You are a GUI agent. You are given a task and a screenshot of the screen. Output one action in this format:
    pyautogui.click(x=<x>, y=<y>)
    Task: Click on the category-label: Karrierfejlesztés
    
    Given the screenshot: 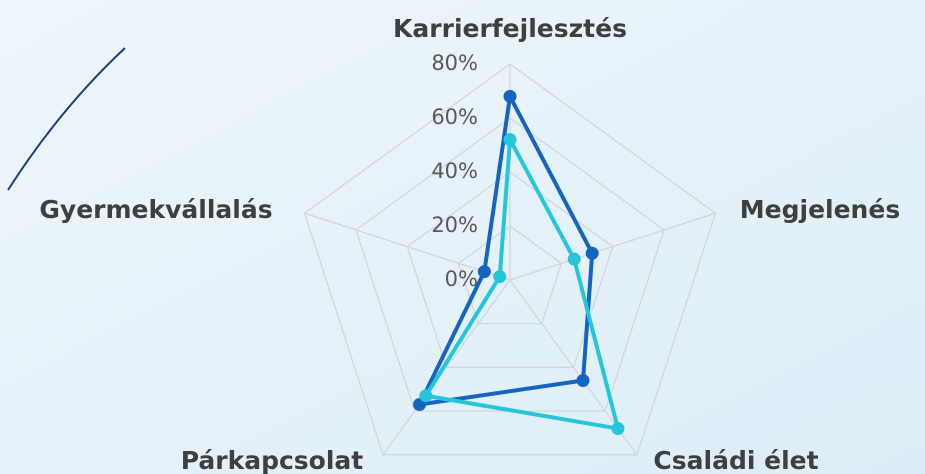 What is the action you would take?
    pyautogui.click(x=510, y=28)
    